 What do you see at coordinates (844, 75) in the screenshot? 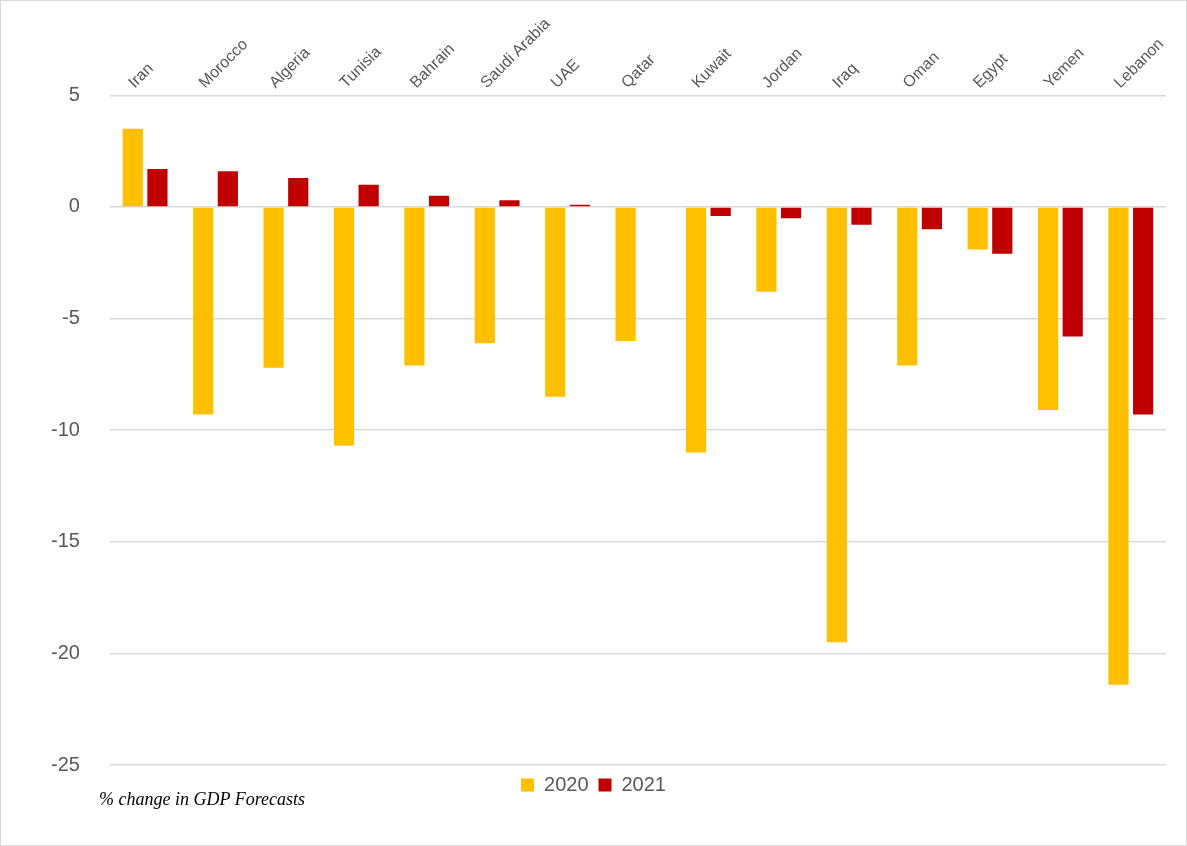
I see `x-tick-label: Iraq` at bounding box center [844, 75].